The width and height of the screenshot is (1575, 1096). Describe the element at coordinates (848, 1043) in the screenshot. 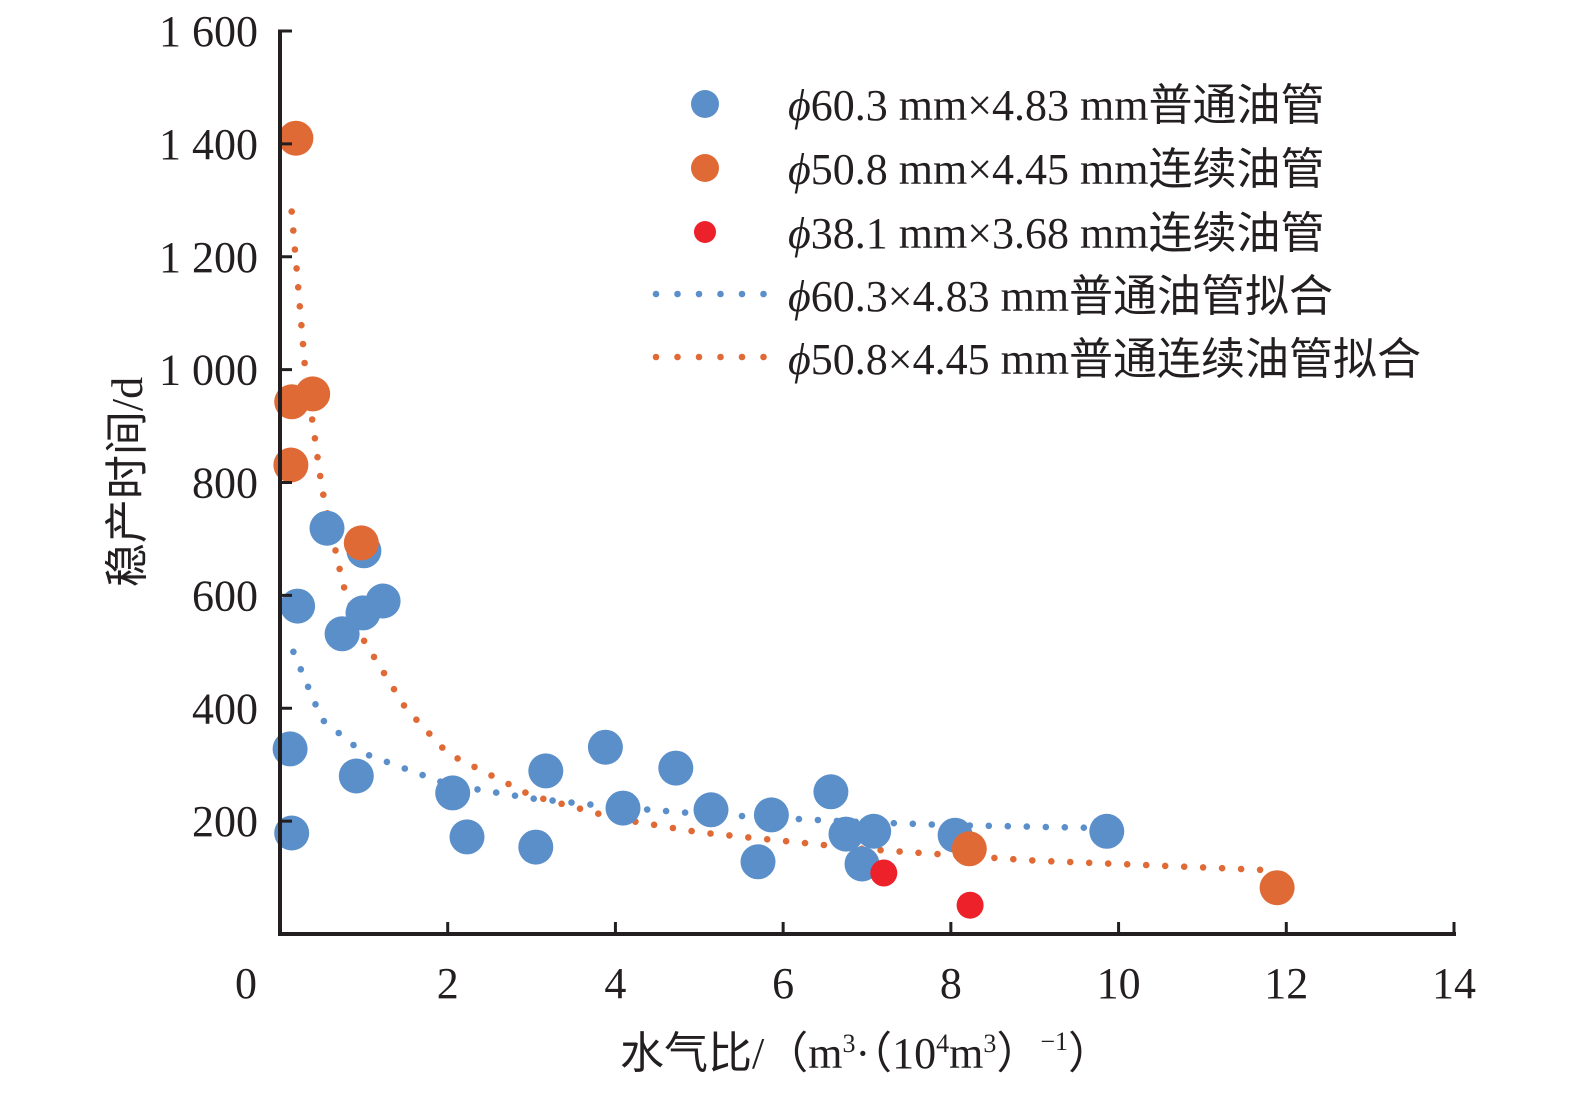

I see `x-axis-title-sup: 3` at that location.